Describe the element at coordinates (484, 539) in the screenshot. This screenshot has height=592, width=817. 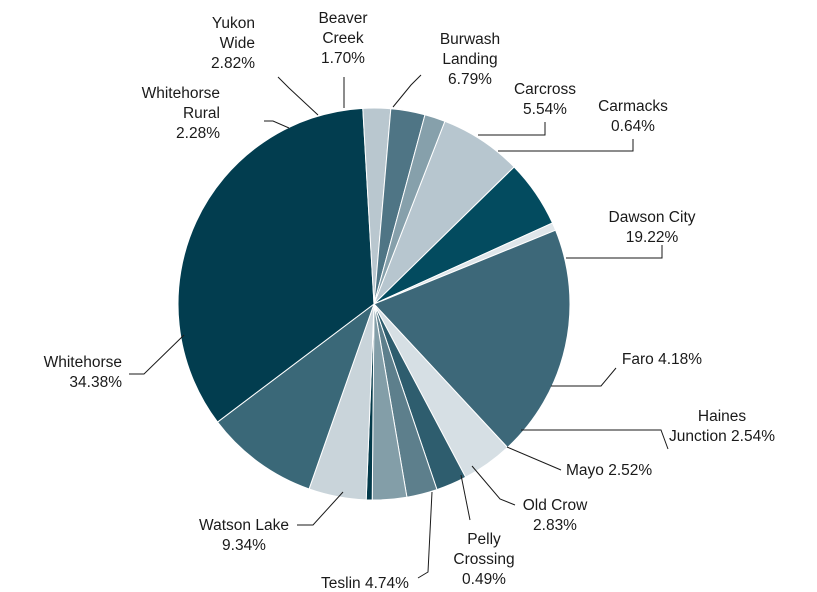
I see `slice-label-line: Pelly` at that location.